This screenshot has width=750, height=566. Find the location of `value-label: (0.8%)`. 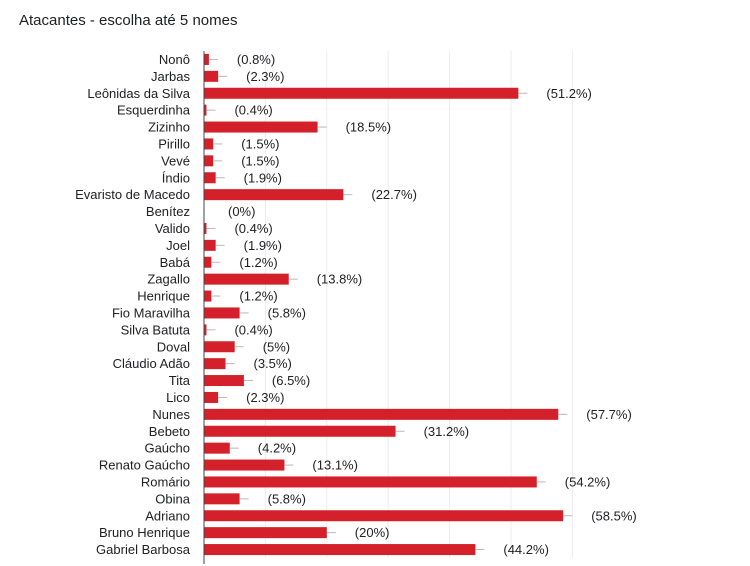

value-label: (0.8%) is located at coordinates (256, 59).